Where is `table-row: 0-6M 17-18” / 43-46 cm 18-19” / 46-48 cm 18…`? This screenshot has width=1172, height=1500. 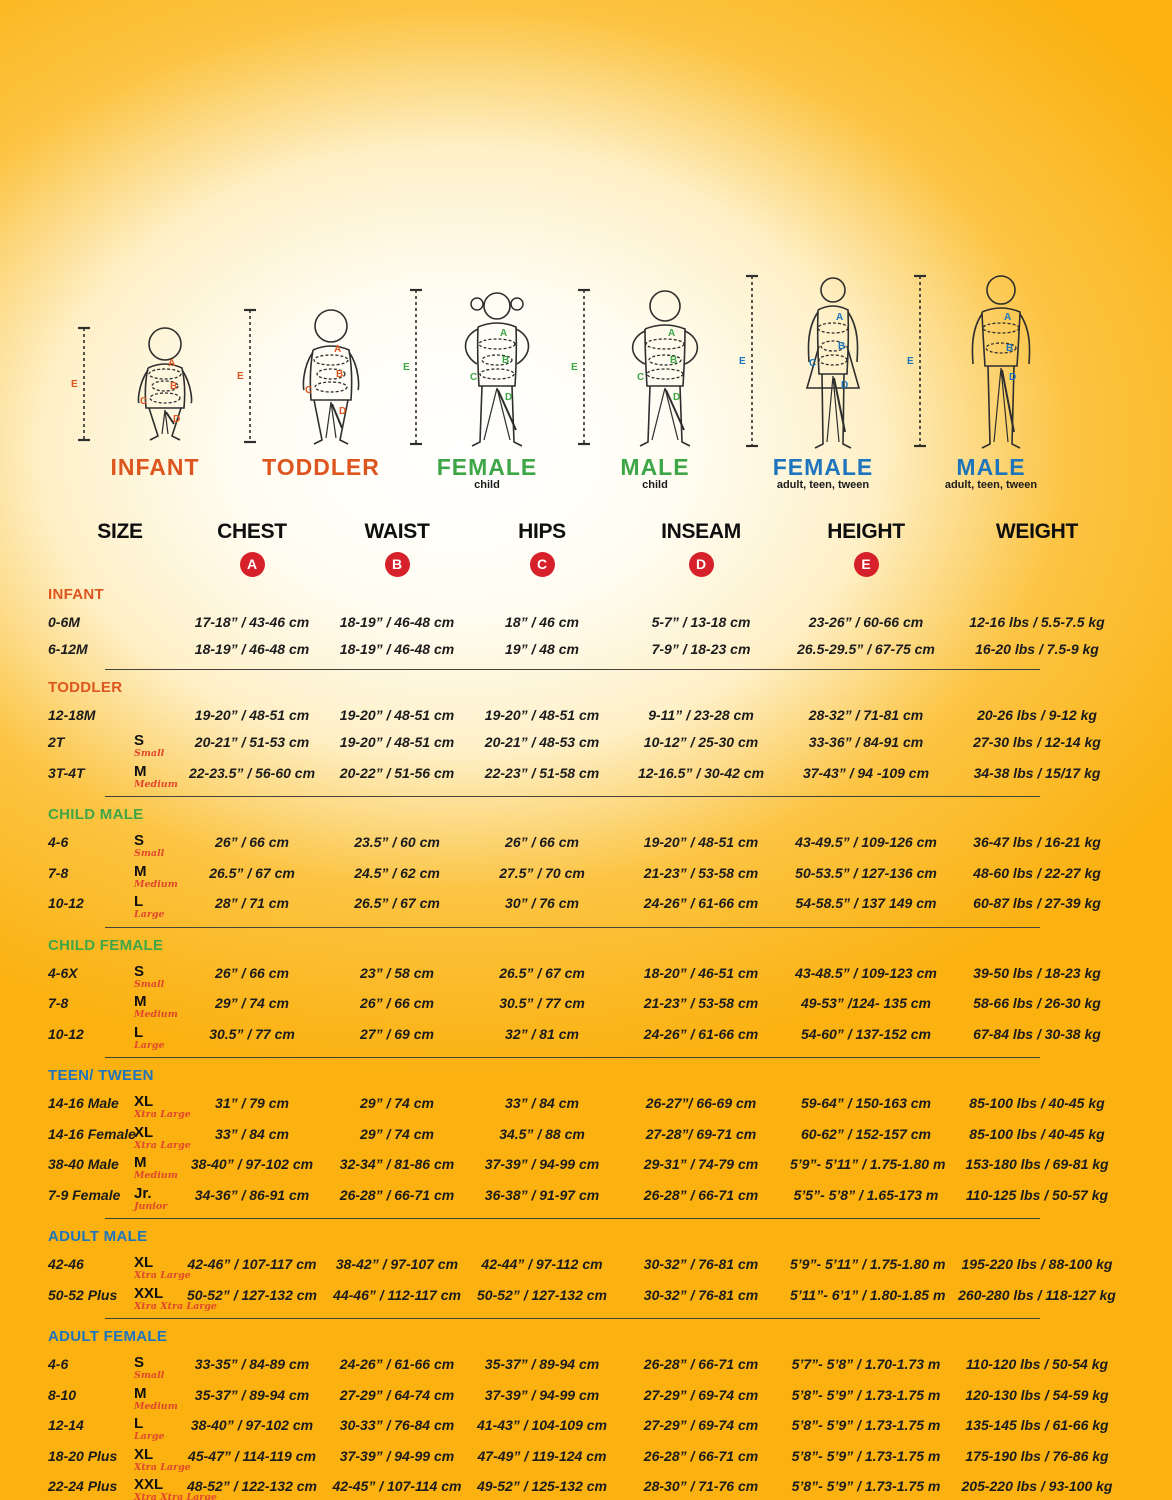 table-row: 0-6M 17-18” / 43-46 cm 18-19” / 46-48 cm 18… is located at coordinates (586, 621).